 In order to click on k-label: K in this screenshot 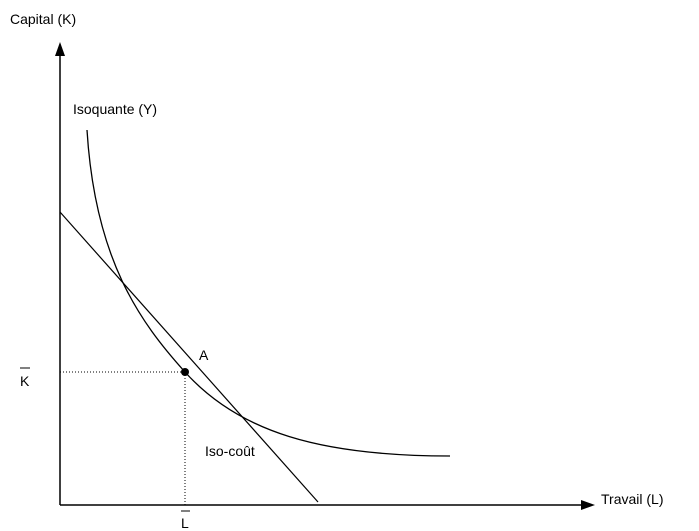, I will do `click(25, 381)`.